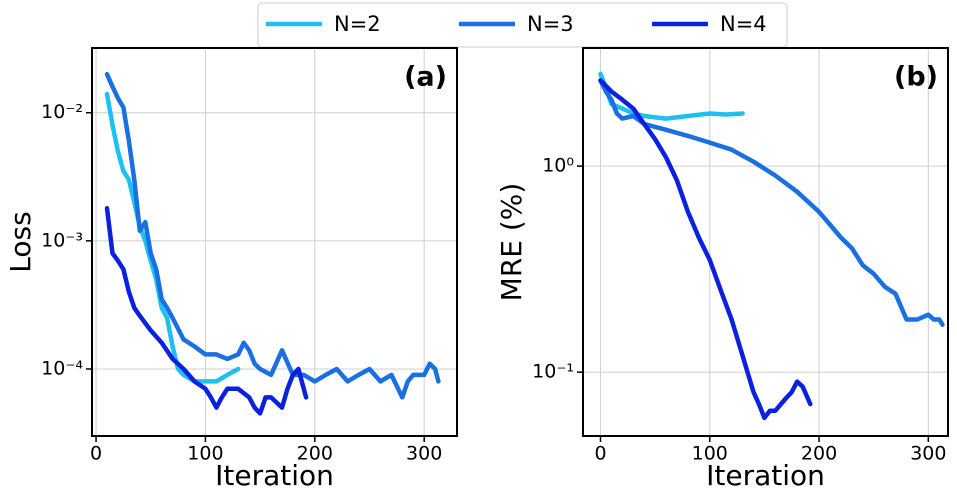  What do you see at coordinates (511, 242) in the screenshot?
I see `y-axis-label: MRE (%)` at bounding box center [511, 242].